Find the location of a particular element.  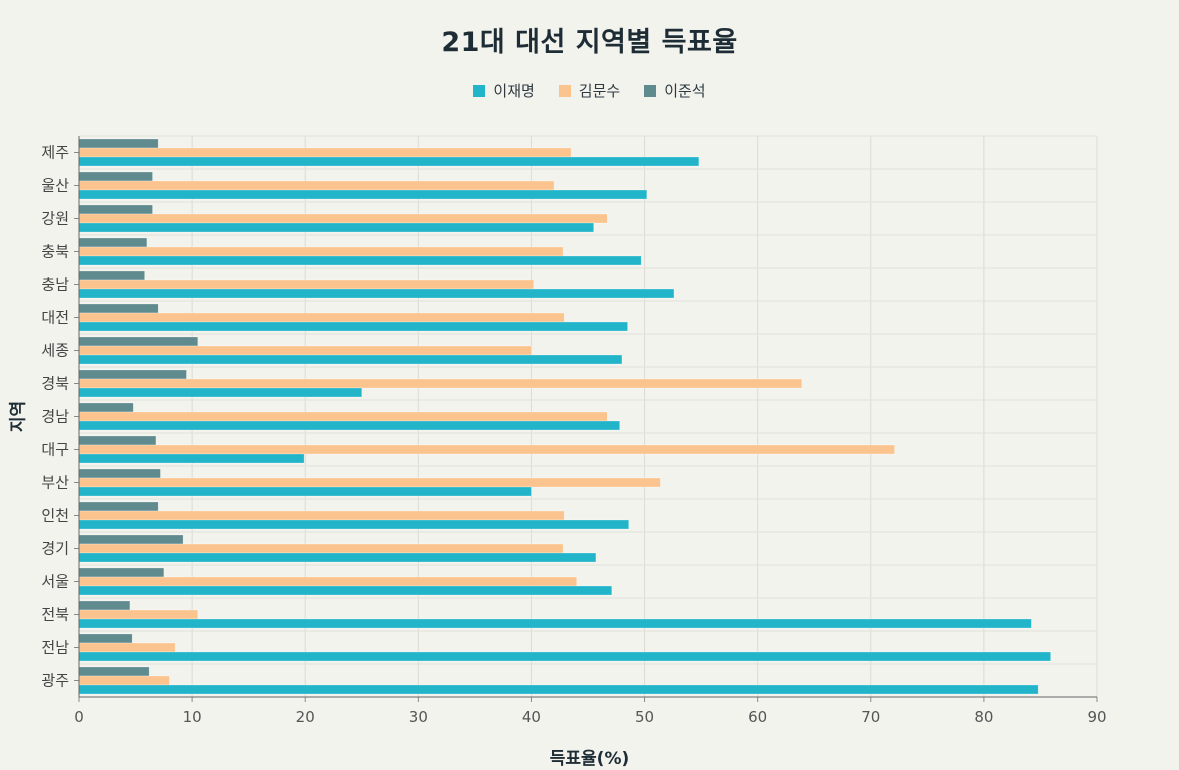

category-label-4: 충남 is located at coordinates (55, 285).